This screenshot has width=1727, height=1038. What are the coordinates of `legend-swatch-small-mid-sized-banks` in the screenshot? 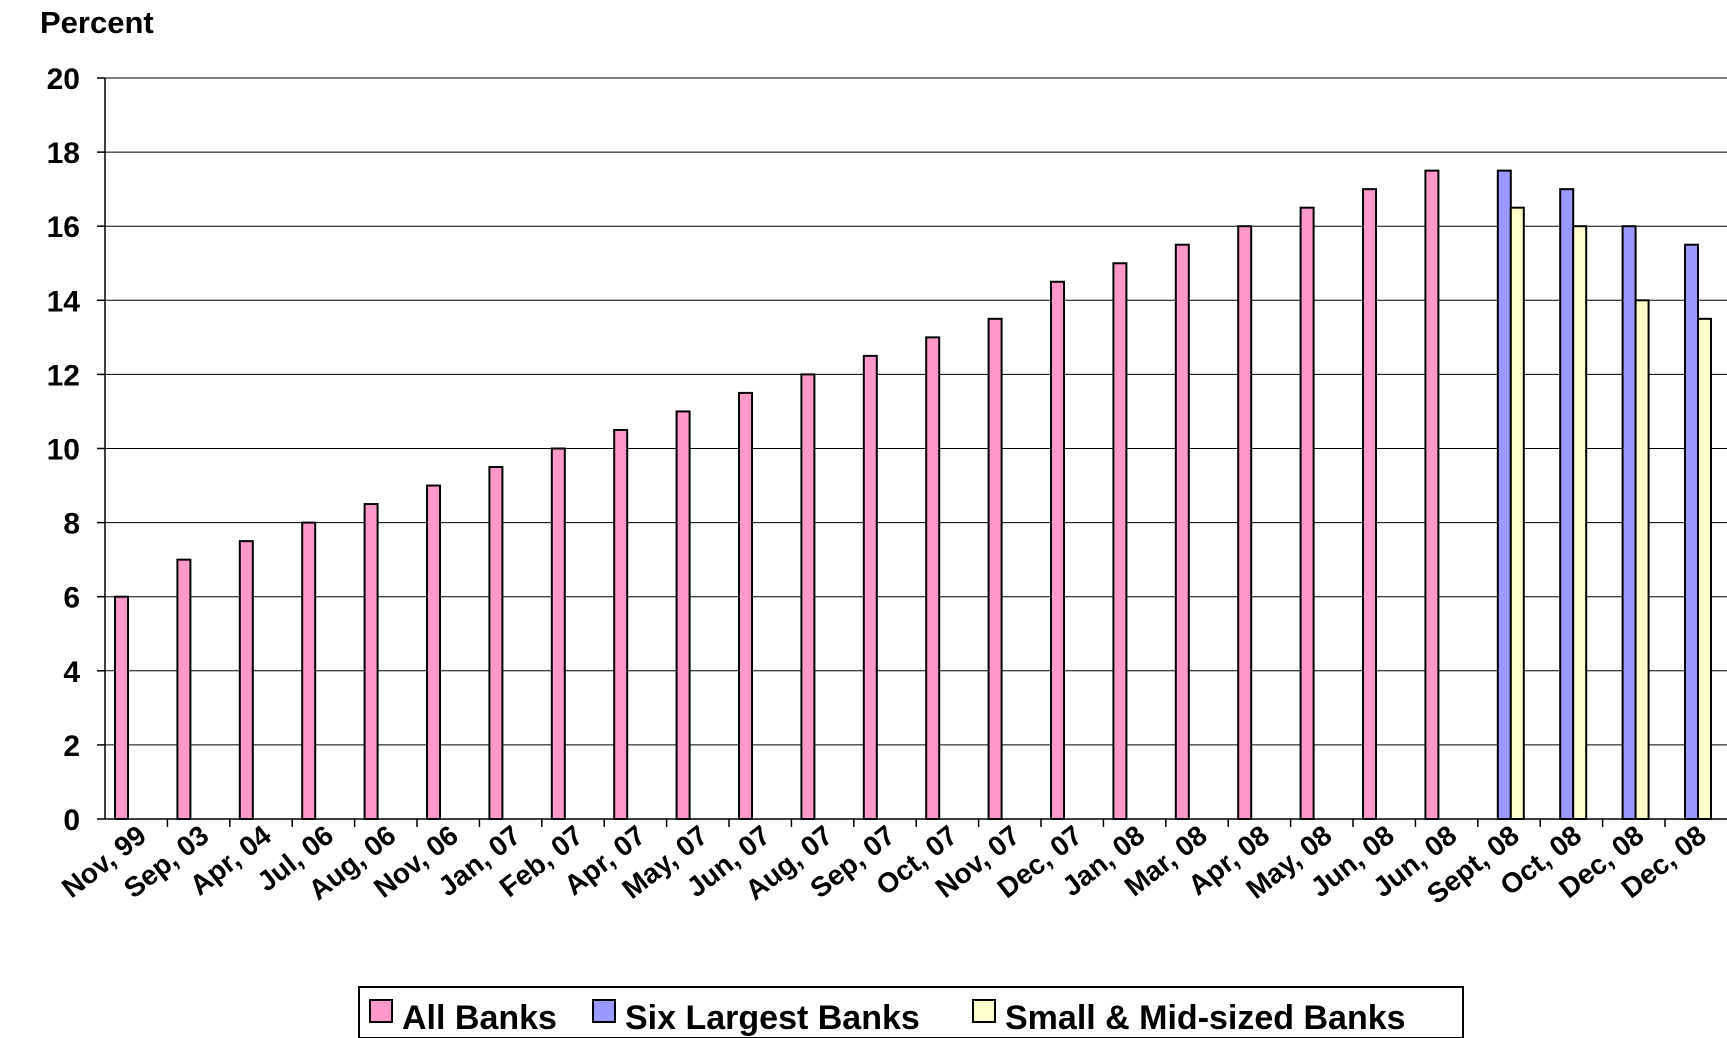 It's located at (984, 1011).